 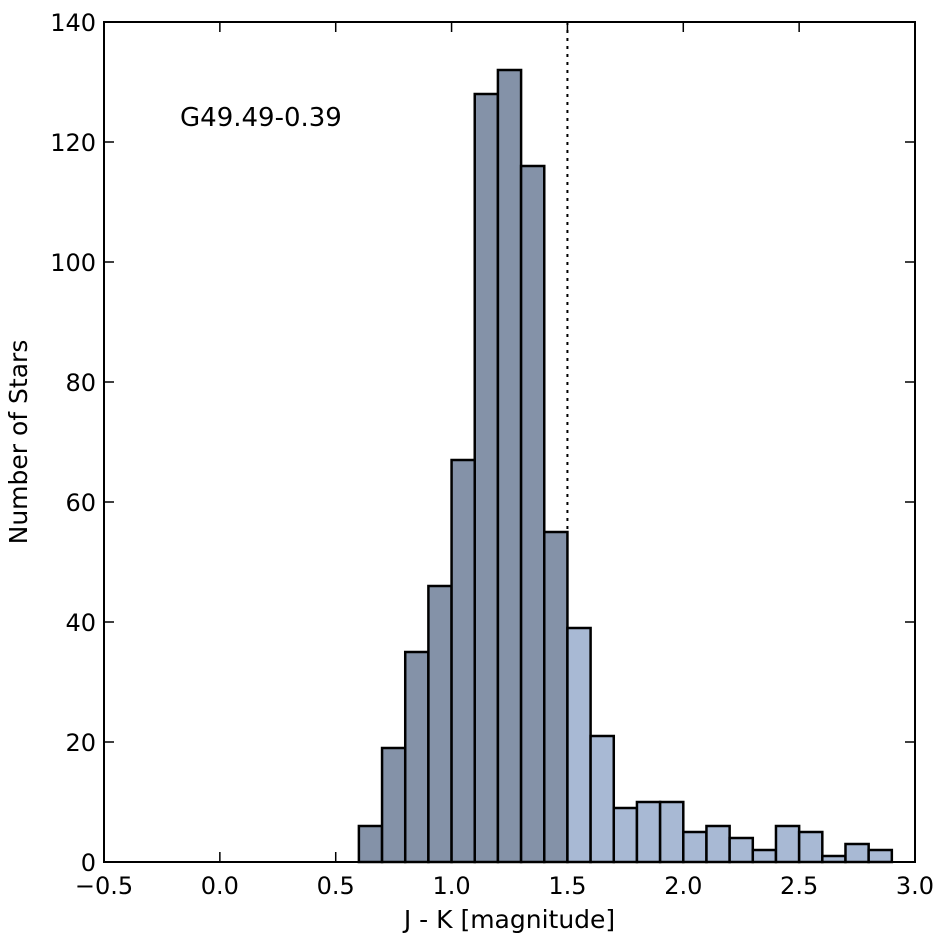 What do you see at coordinates (73, 143) in the screenshot?
I see `y-tick-label: 120` at bounding box center [73, 143].